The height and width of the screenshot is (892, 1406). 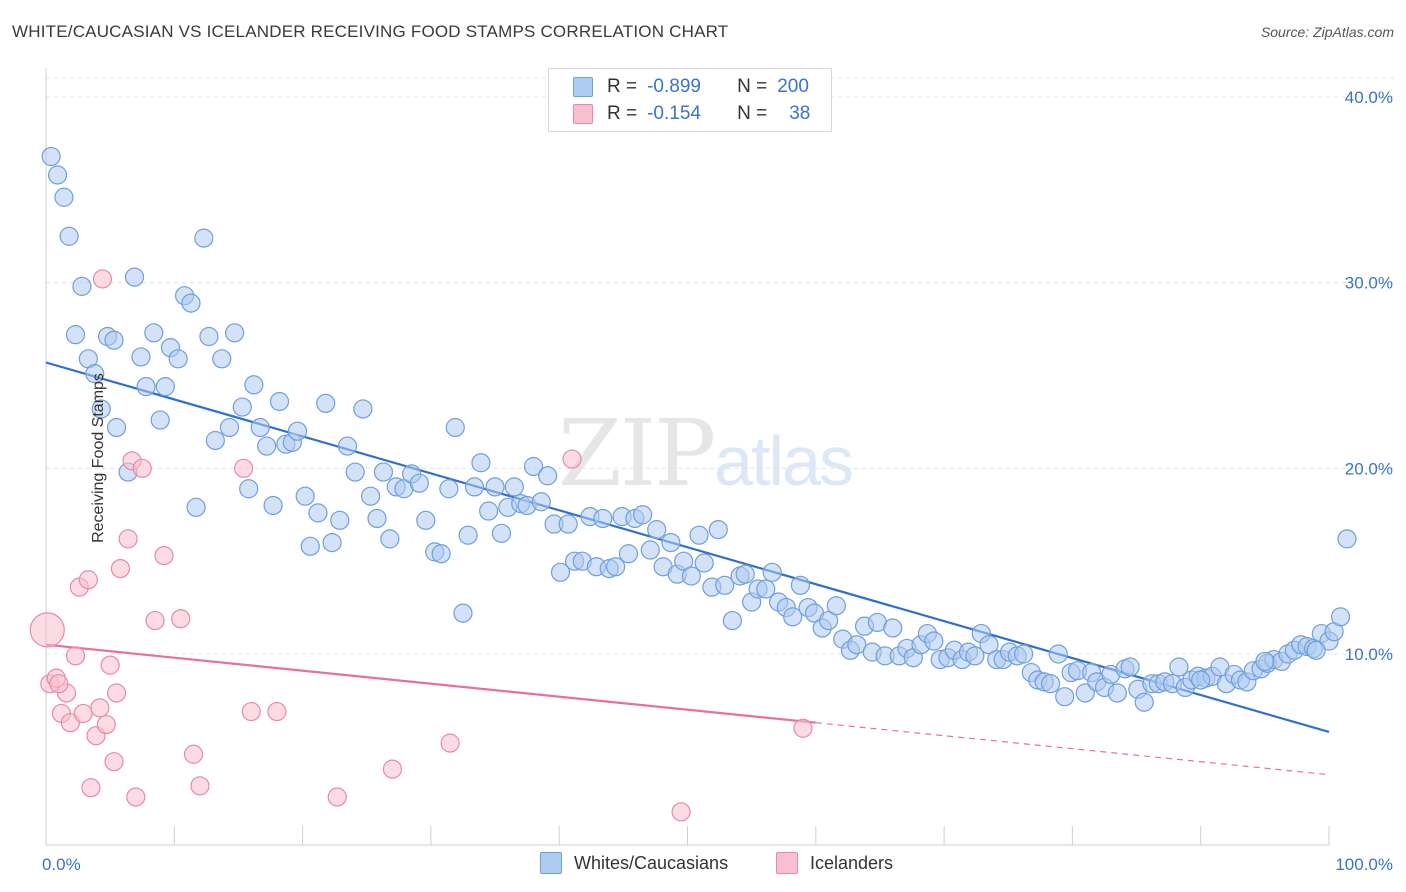 What do you see at coordinates (690, 100) in the screenshot?
I see `stats-legend: R = -0.899 N = 200 R = -0.154 N = 38` at bounding box center [690, 100].